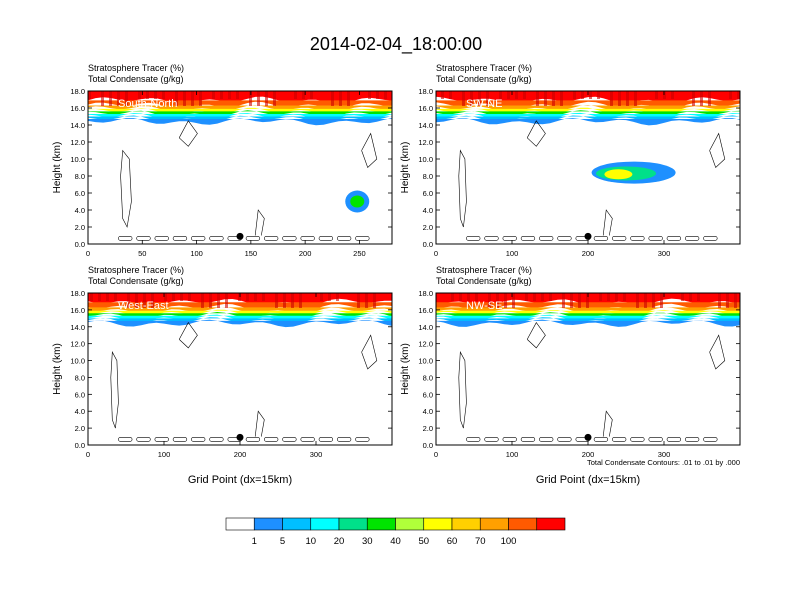  Describe the element at coordinates (316, 454) in the screenshot. I see `x-tick-label: 300` at that location.